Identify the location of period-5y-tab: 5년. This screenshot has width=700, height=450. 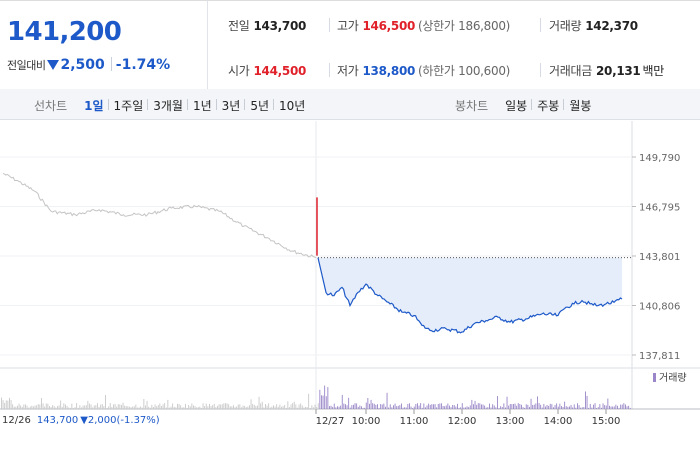
(259, 105).